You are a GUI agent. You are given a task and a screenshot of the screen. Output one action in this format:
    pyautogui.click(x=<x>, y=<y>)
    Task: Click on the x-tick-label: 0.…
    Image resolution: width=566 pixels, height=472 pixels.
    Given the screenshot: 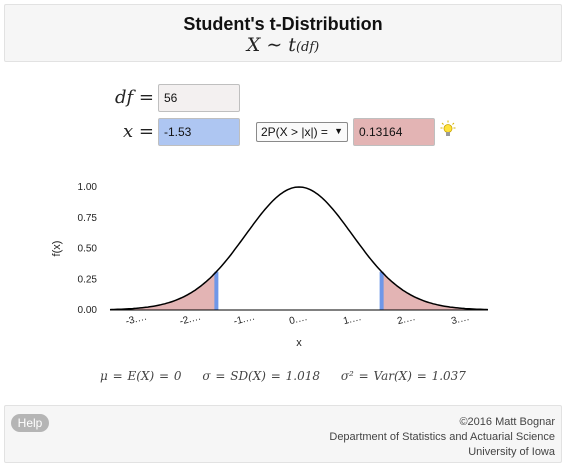 What is the action you would take?
    pyautogui.click(x=298, y=319)
    